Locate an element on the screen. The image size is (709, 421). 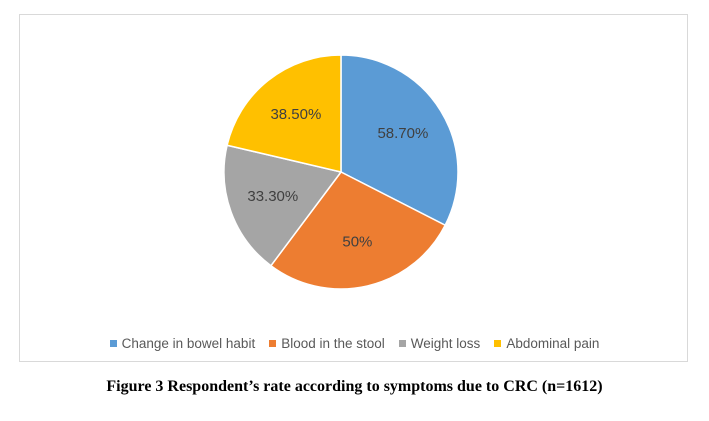
legend-label: Abdominal pain is located at coordinates (553, 343).